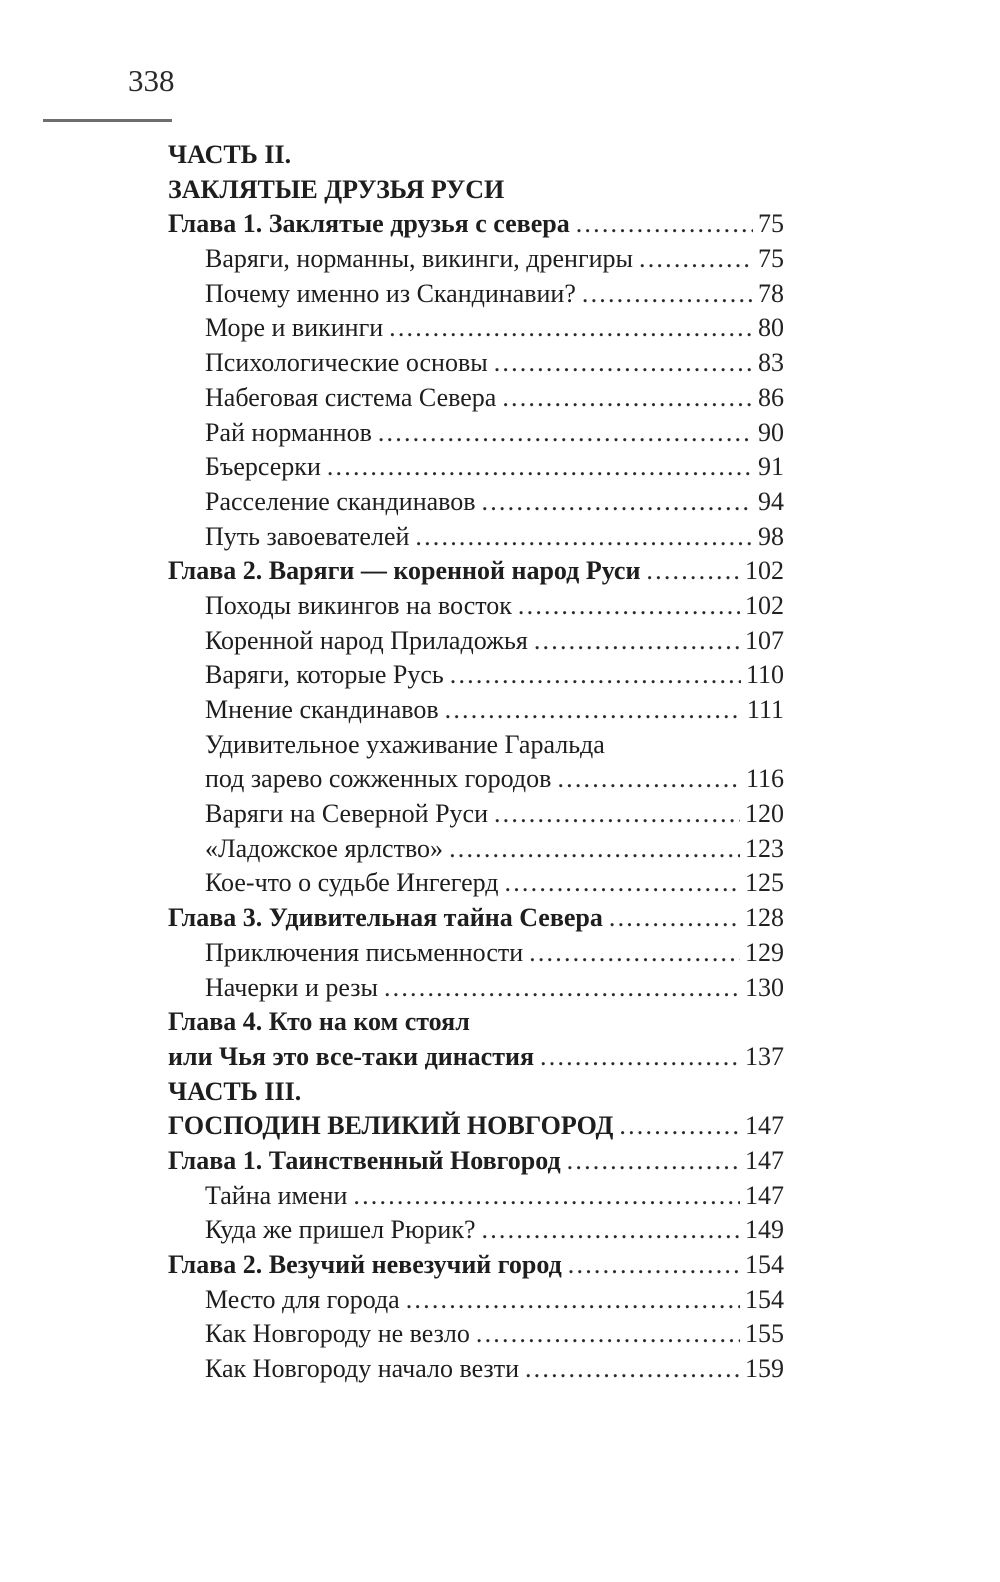 The width and height of the screenshot is (1000, 1582). Describe the element at coordinates (337, 1334) in the screenshot. I see `toc-entry-title: Как Новгороду не везло` at that location.